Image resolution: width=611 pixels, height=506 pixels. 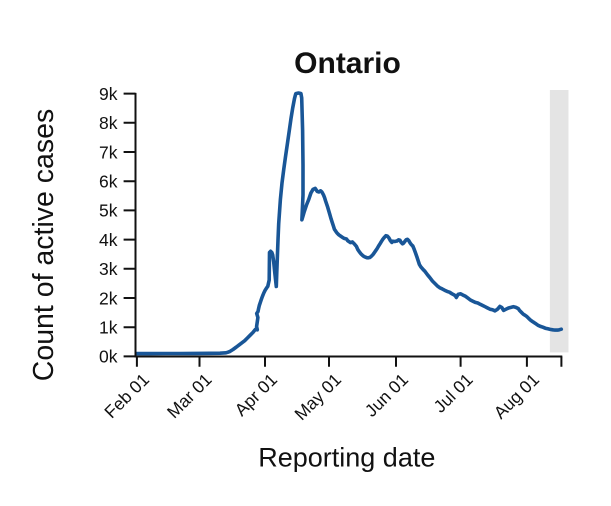 What do you see at coordinates (126, 395) in the screenshot?
I see `svg-text: Feb 01` at bounding box center [126, 395].